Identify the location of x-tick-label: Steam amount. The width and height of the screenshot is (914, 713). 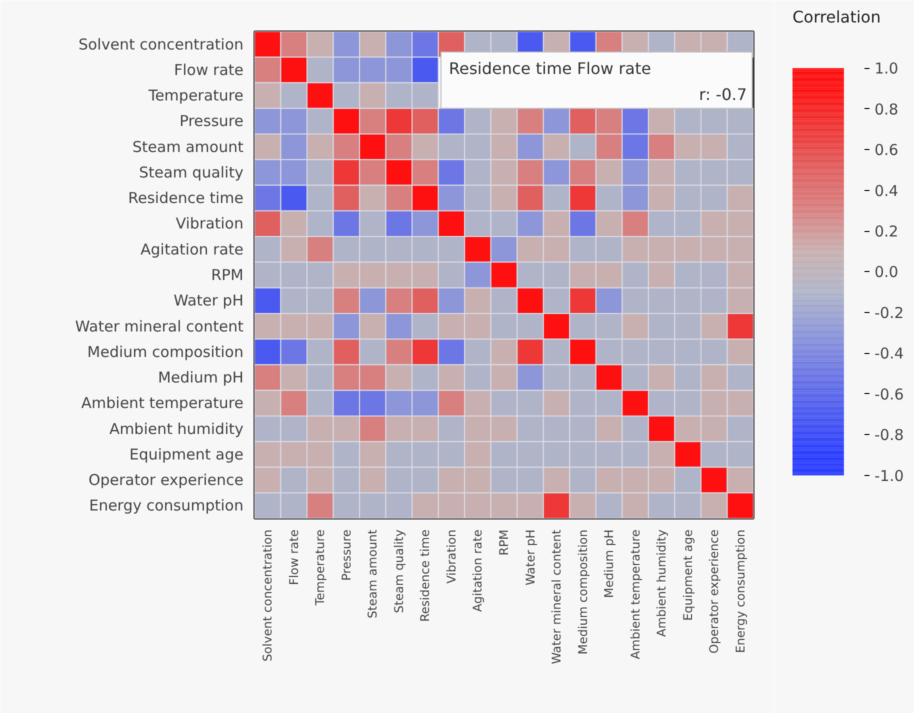
(373, 573).